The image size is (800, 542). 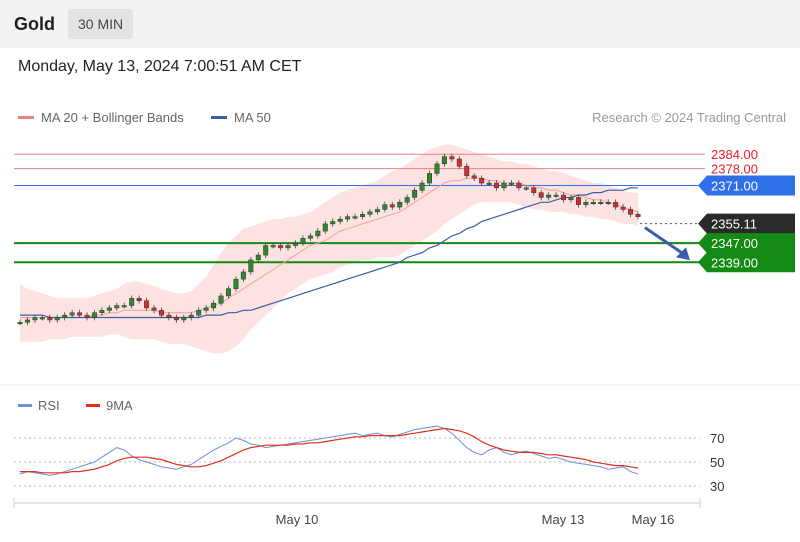 What do you see at coordinates (717, 486) in the screenshot?
I see `rsi-level-label-30: 30` at bounding box center [717, 486].